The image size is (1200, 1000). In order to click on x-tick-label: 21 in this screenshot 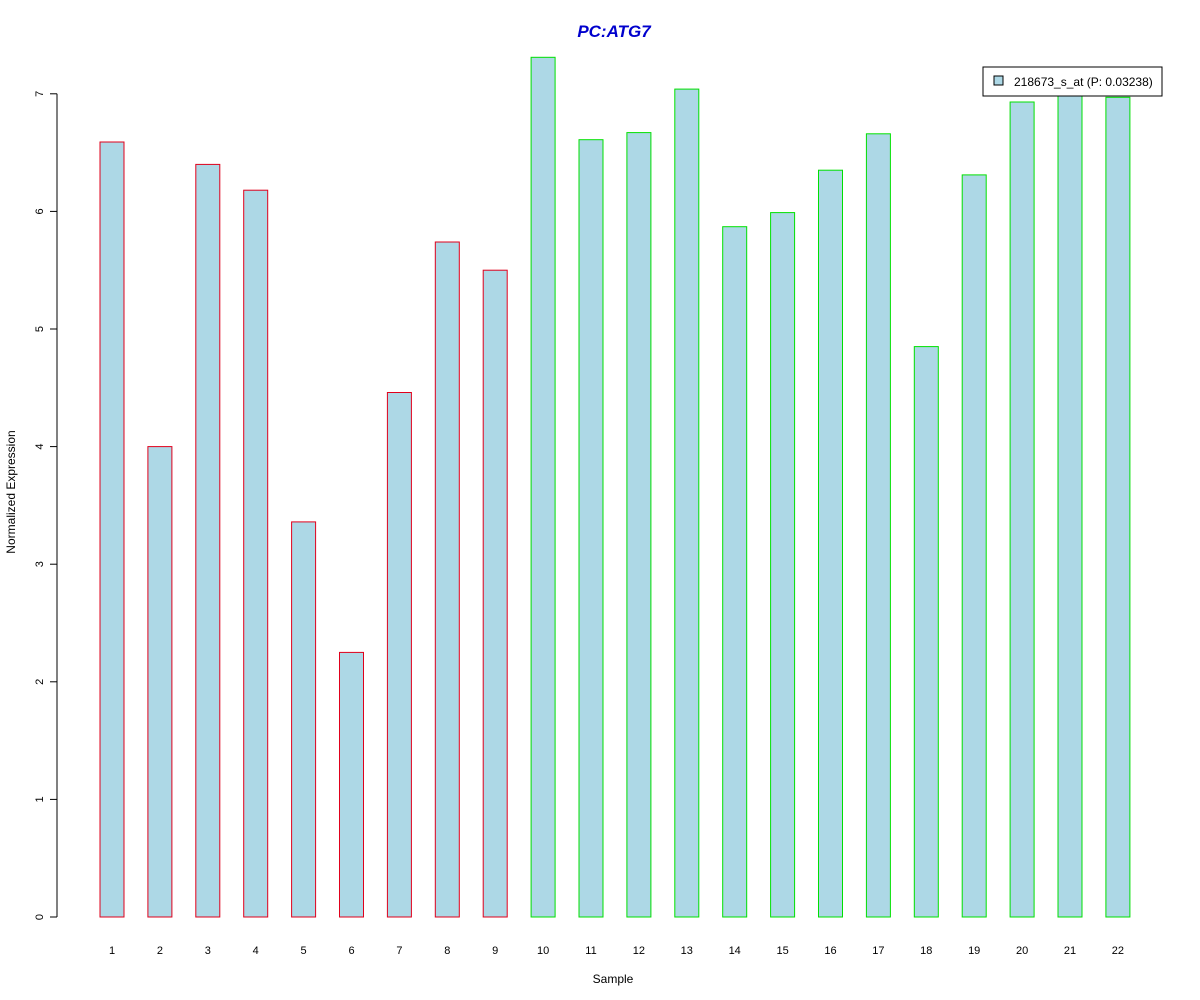, I will do `click(1070, 951)`.